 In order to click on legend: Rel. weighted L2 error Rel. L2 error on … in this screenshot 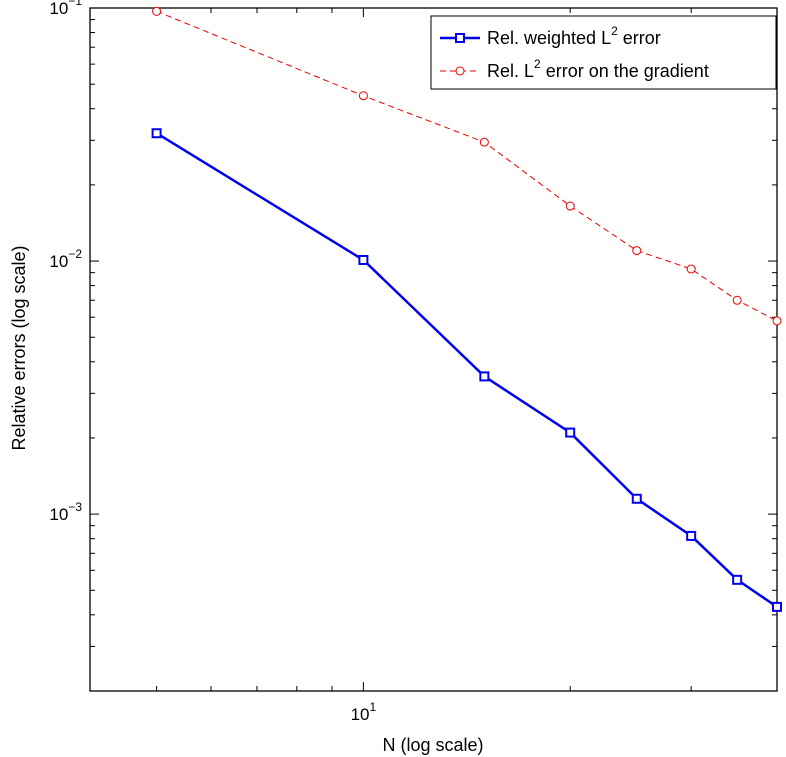, I will do `click(603, 52)`.